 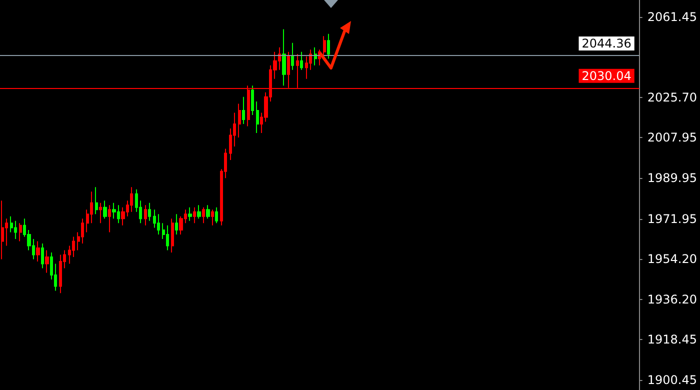 I want to click on y-tick-label: 1936.20, so click(x=672, y=299).